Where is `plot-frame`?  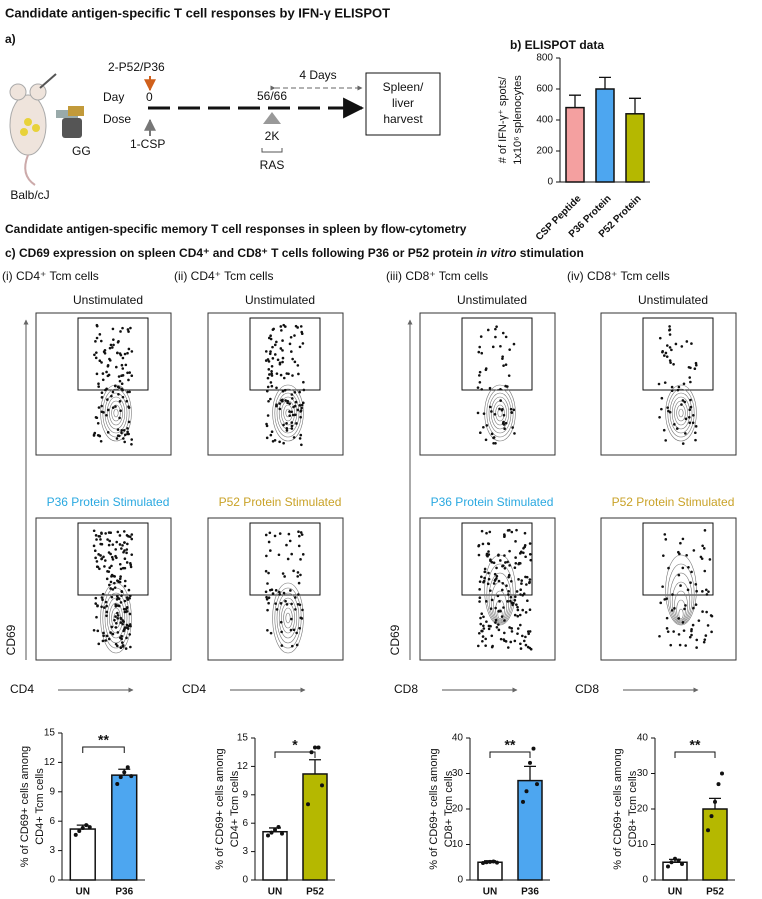 plot-frame is located at coordinates (487, 589).